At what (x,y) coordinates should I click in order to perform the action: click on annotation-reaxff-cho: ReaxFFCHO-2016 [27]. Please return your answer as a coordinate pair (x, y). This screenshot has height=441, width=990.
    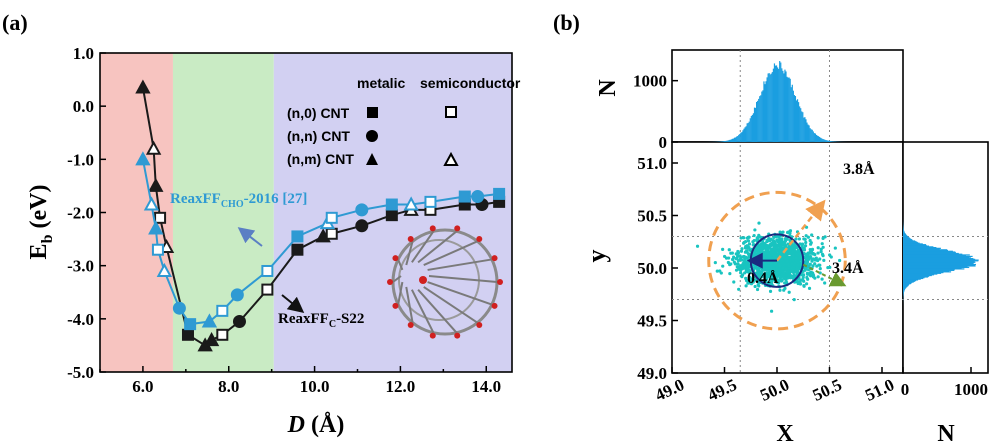
    Looking at the image, I should click on (238, 200).